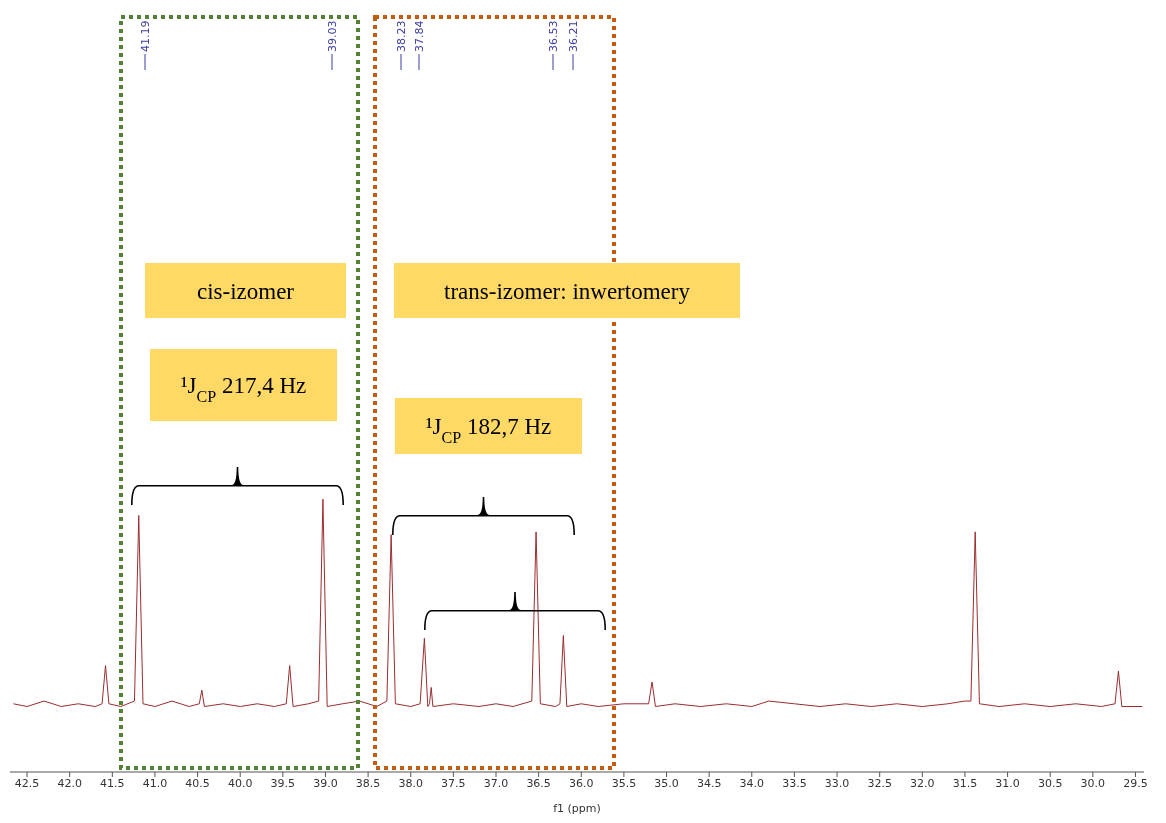 This screenshot has height=823, width=1166. Describe the element at coordinates (240, 783) in the screenshot. I see `x-tick-label: 40.0` at that location.